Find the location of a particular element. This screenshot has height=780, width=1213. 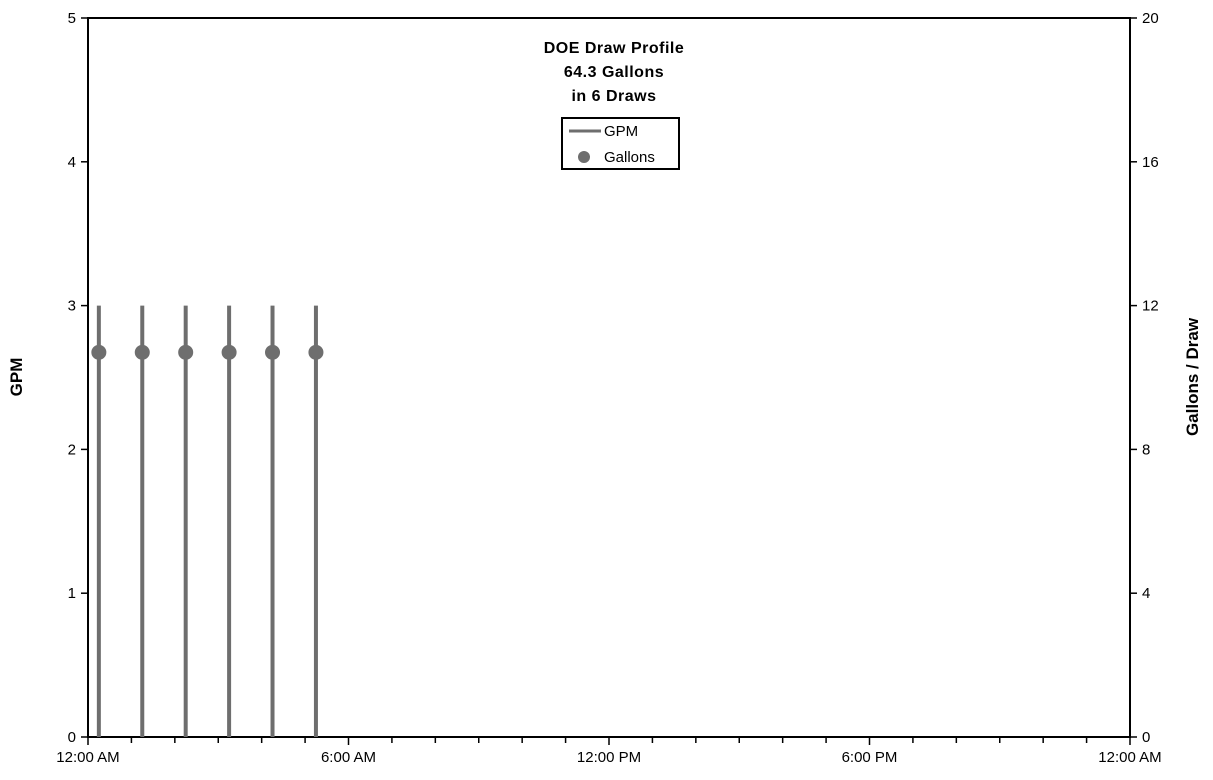

right-y-tick-label: 12 is located at coordinates (1150, 306).